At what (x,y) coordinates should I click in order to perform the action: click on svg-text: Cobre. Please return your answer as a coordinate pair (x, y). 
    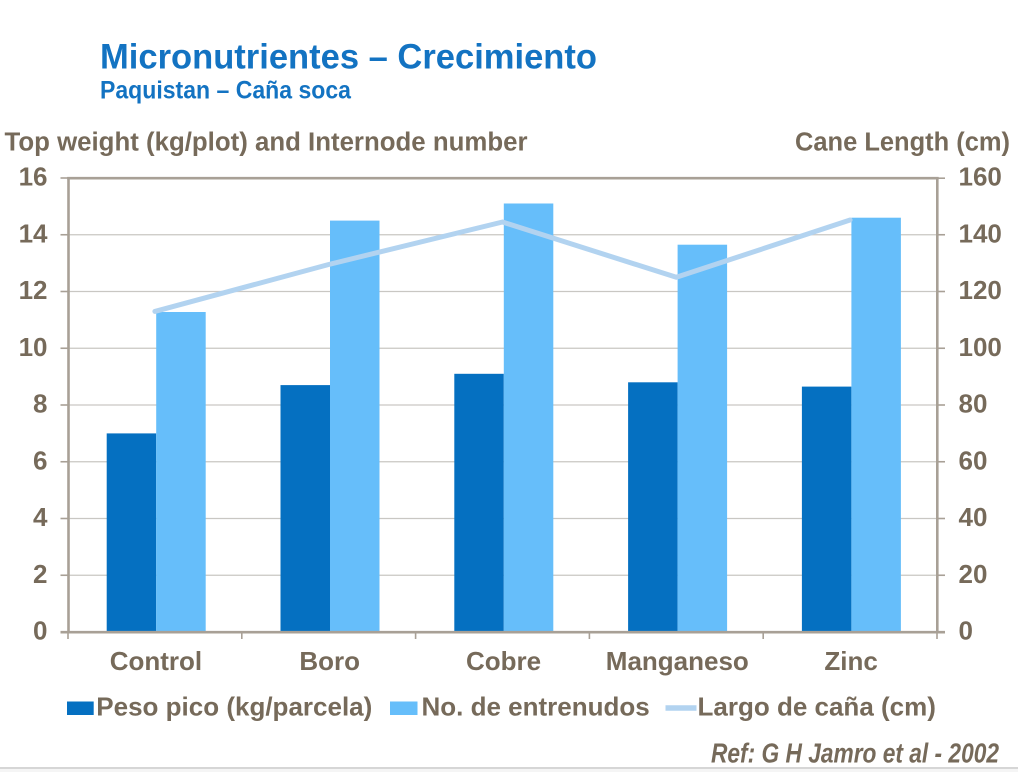
    Looking at the image, I should click on (503, 661).